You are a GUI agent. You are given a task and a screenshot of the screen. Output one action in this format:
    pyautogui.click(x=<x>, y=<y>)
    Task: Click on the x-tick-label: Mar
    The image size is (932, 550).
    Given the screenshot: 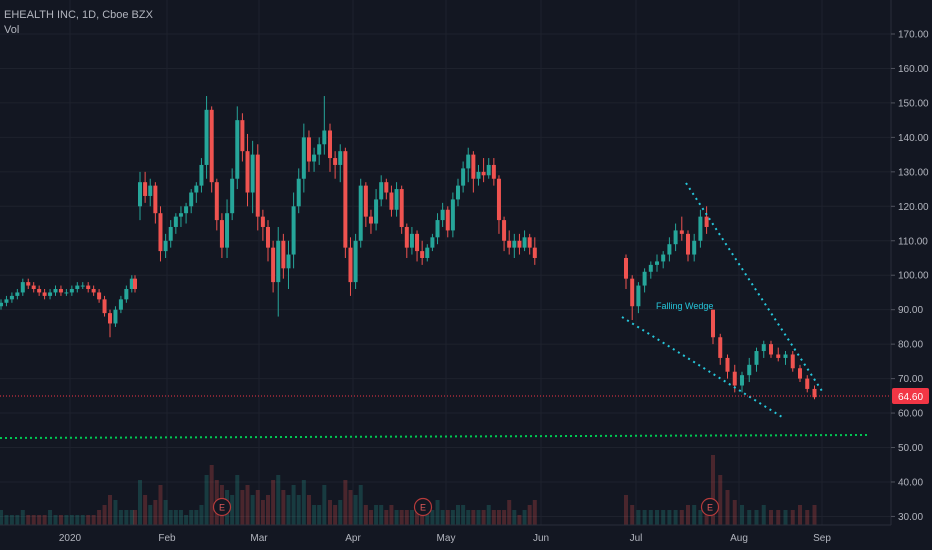 What is the action you would take?
    pyautogui.click(x=259, y=538)
    